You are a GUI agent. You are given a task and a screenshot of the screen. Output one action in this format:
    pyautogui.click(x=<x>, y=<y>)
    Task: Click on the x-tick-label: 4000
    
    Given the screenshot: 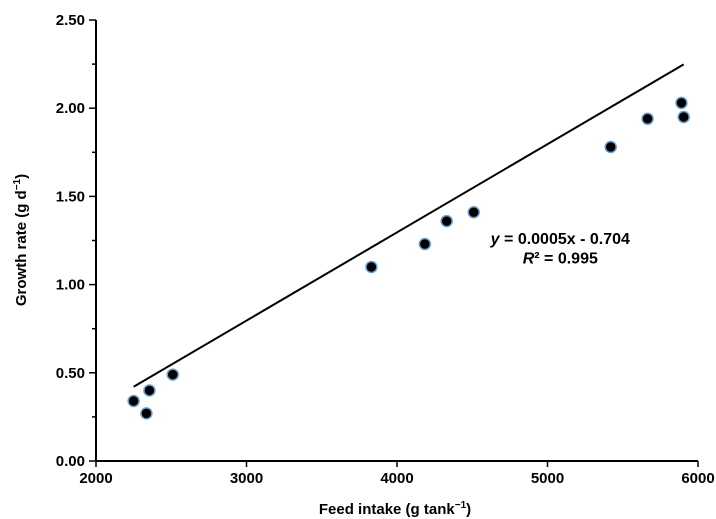 What is the action you would take?
    pyautogui.click(x=396, y=478)
    